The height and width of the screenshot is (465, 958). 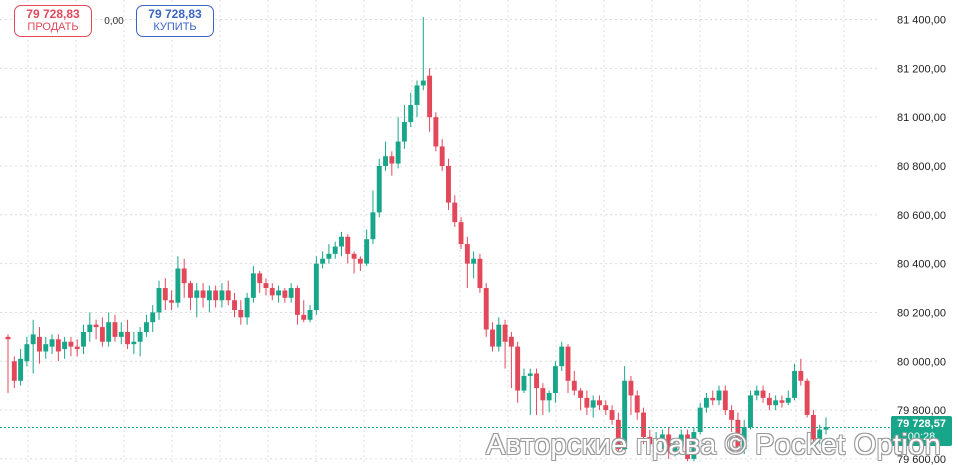 What do you see at coordinates (921, 265) in the screenshot?
I see `y-tick-label: 80 400,00` at bounding box center [921, 265].